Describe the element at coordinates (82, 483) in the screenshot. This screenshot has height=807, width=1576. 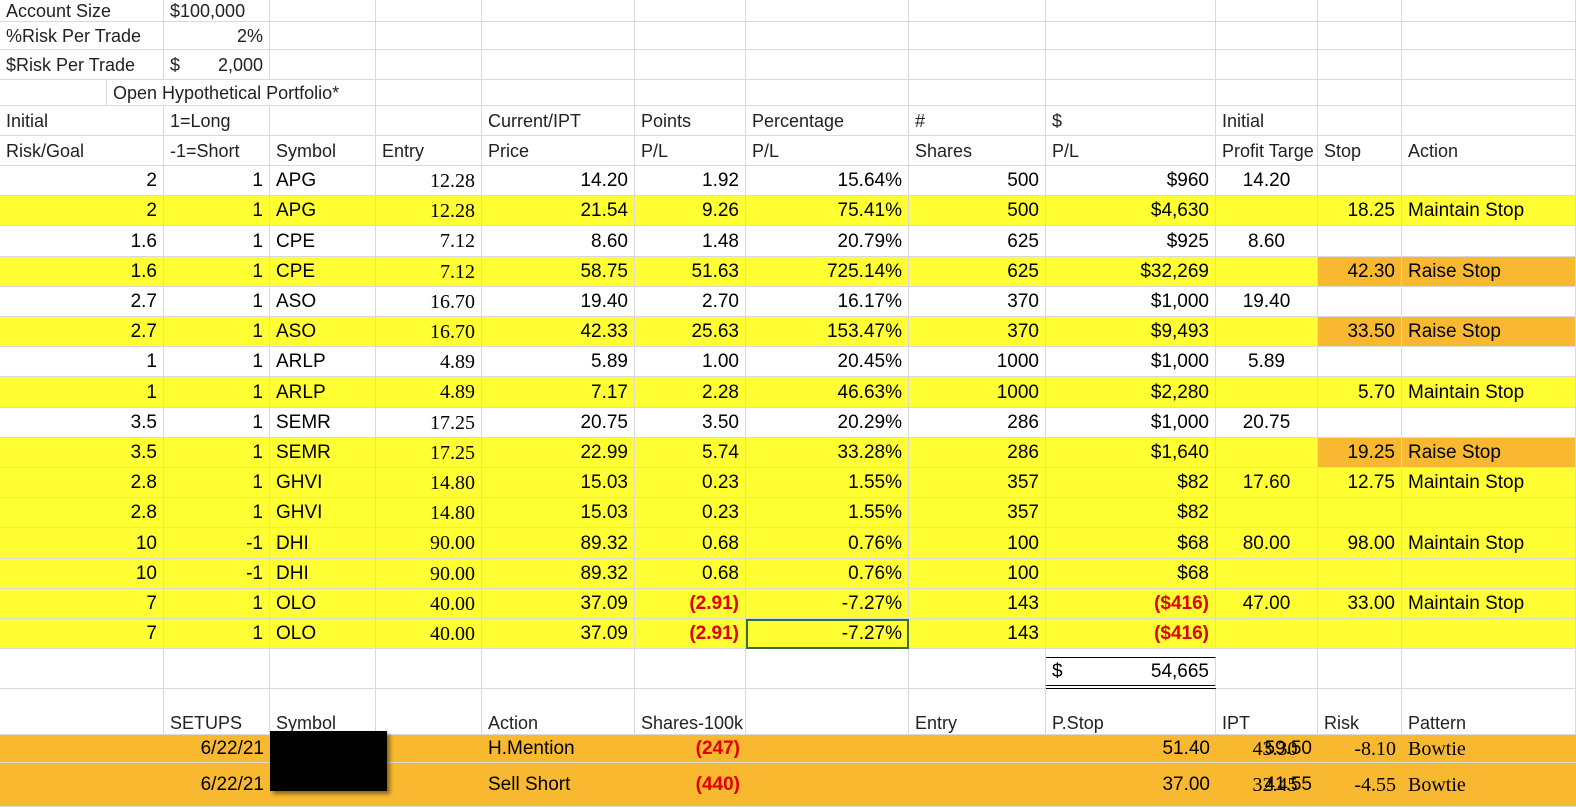
I see `risk-goal: 2.8` at that location.